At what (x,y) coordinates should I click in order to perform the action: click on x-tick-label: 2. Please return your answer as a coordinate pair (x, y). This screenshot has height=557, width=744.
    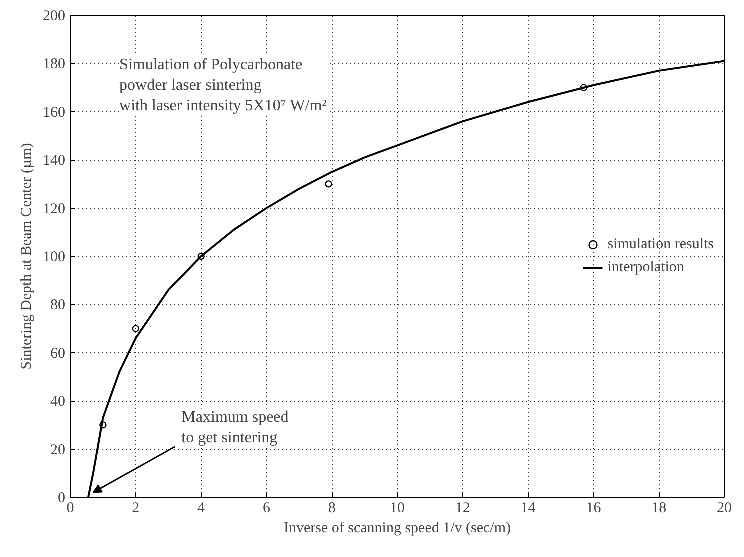
    Looking at the image, I should click on (136, 508).